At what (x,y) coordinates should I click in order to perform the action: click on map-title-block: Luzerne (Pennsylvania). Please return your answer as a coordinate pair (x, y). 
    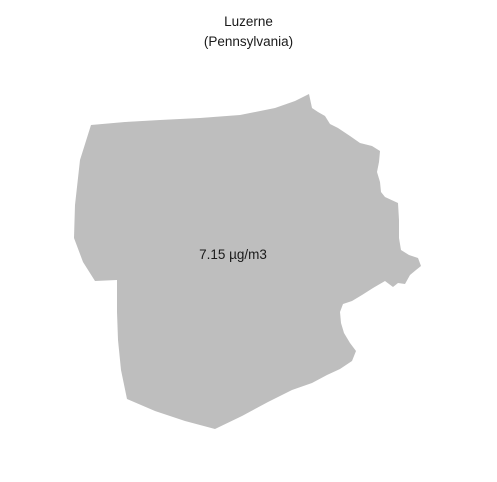
    Looking at the image, I should click on (248, 32).